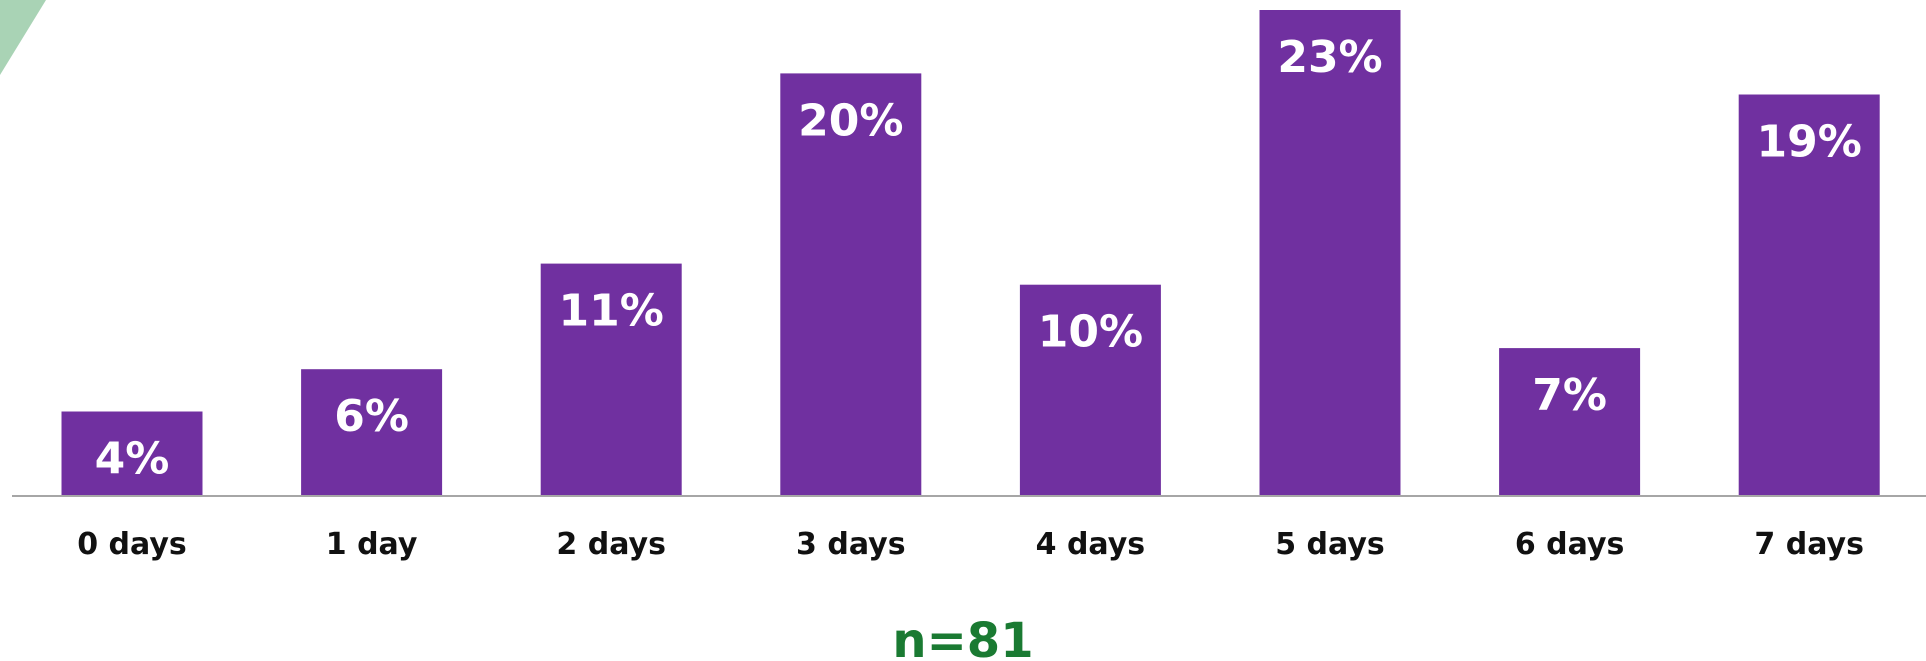 This screenshot has height=661, width=1926. Describe the element at coordinates (1090, 332) in the screenshot. I see `value-label-4: 10%` at that location.